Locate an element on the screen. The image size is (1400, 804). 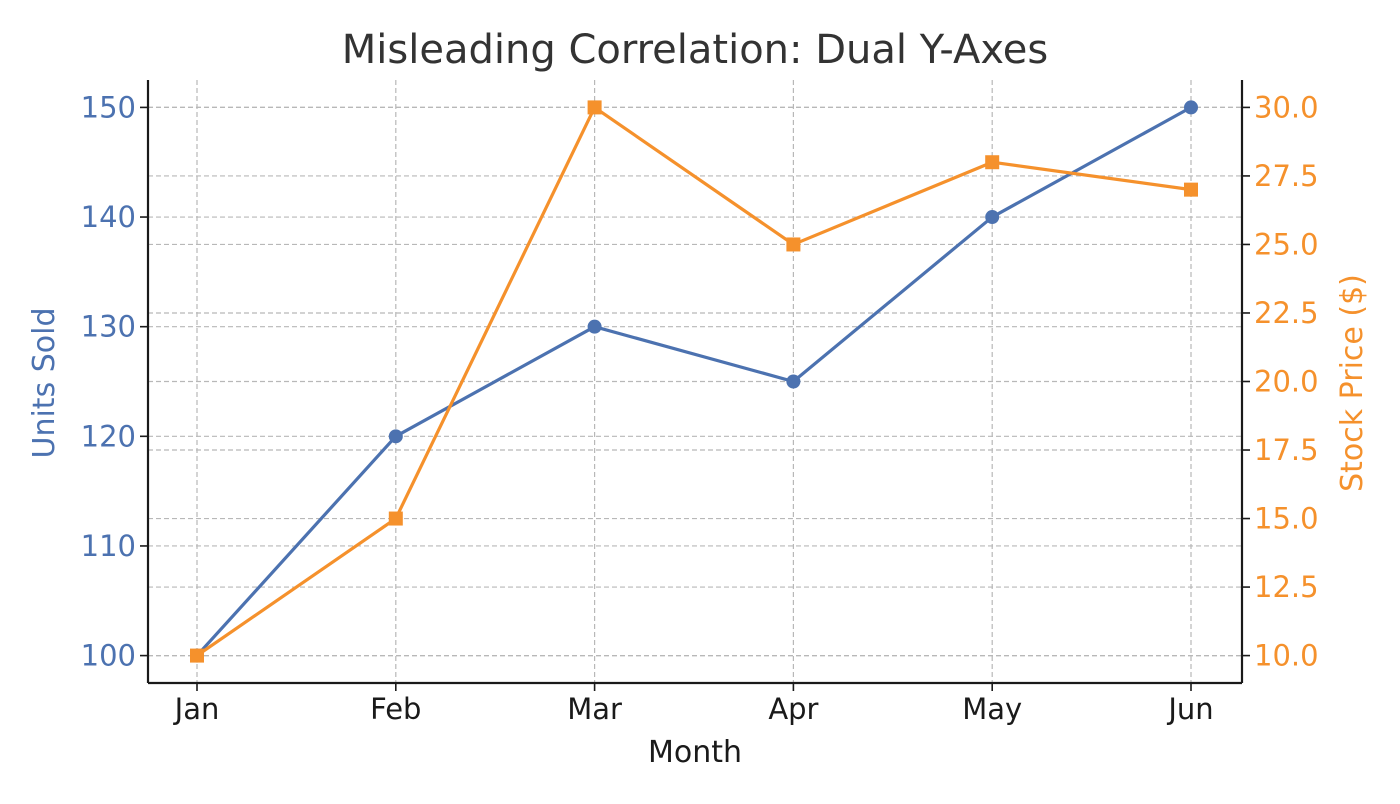
chart-title: Misleading Correlation: Dual Y-Axes is located at coordinates (695, 50).